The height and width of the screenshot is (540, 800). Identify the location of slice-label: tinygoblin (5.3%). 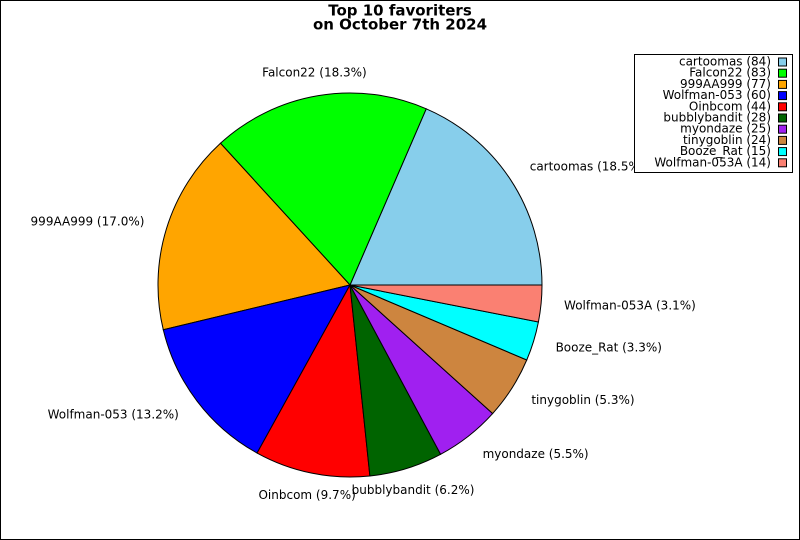
(582, 400).